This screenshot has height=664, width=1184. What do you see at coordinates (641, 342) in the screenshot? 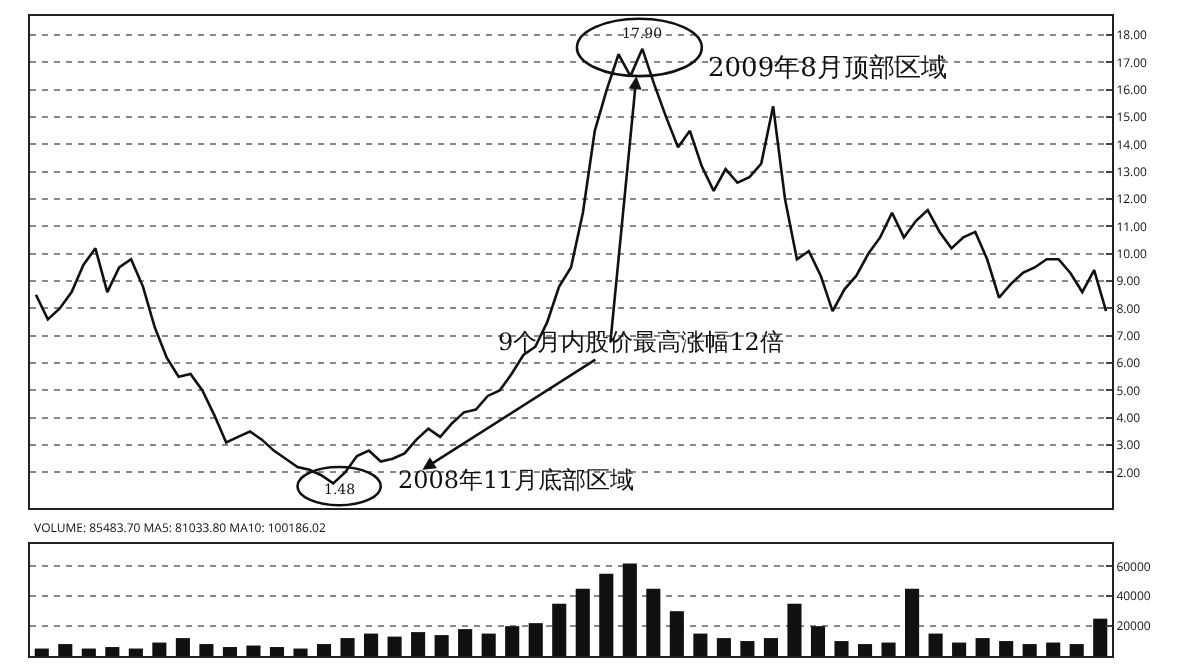
I see `annotation: 9个月内股价最高涨幅12倍` at bounding box center [641, 342].